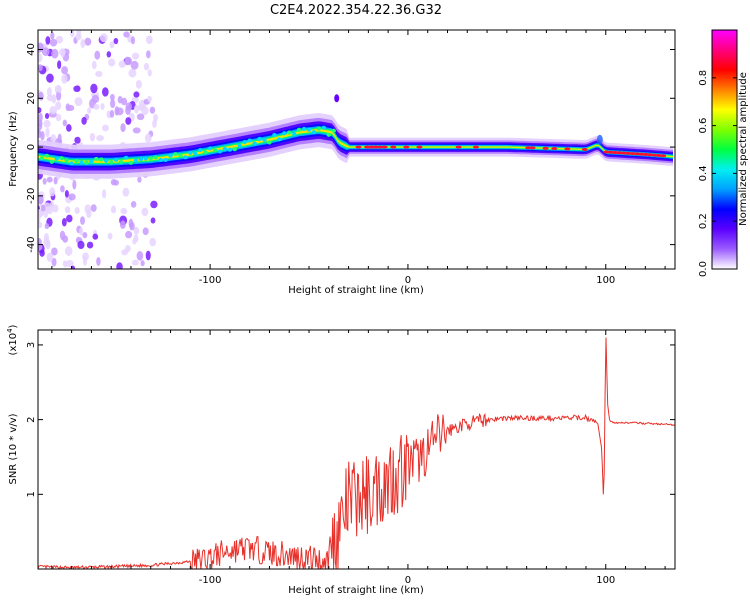 This screenshot has width=750, height=604. I want to click on snr-x-tick-label: 0, so click(408, 580).